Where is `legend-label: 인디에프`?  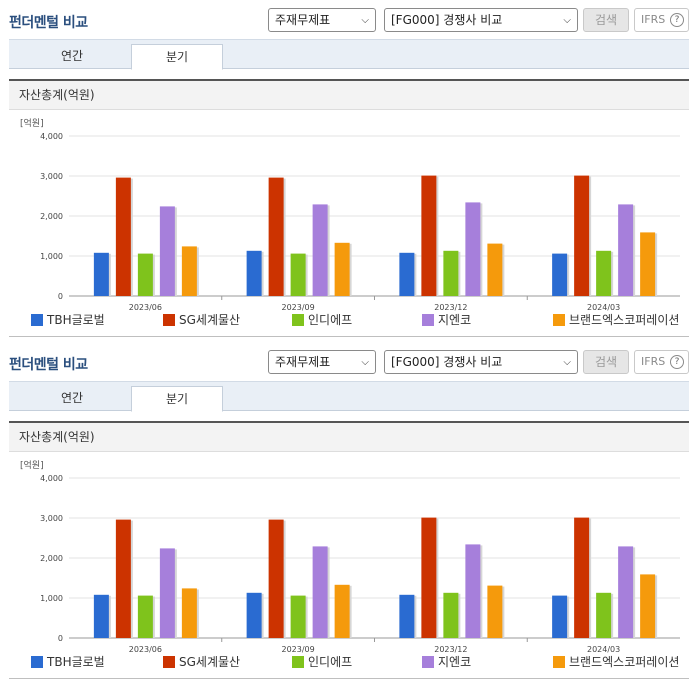 legend-label: 인디에프 is located at coordinates (330, 320).